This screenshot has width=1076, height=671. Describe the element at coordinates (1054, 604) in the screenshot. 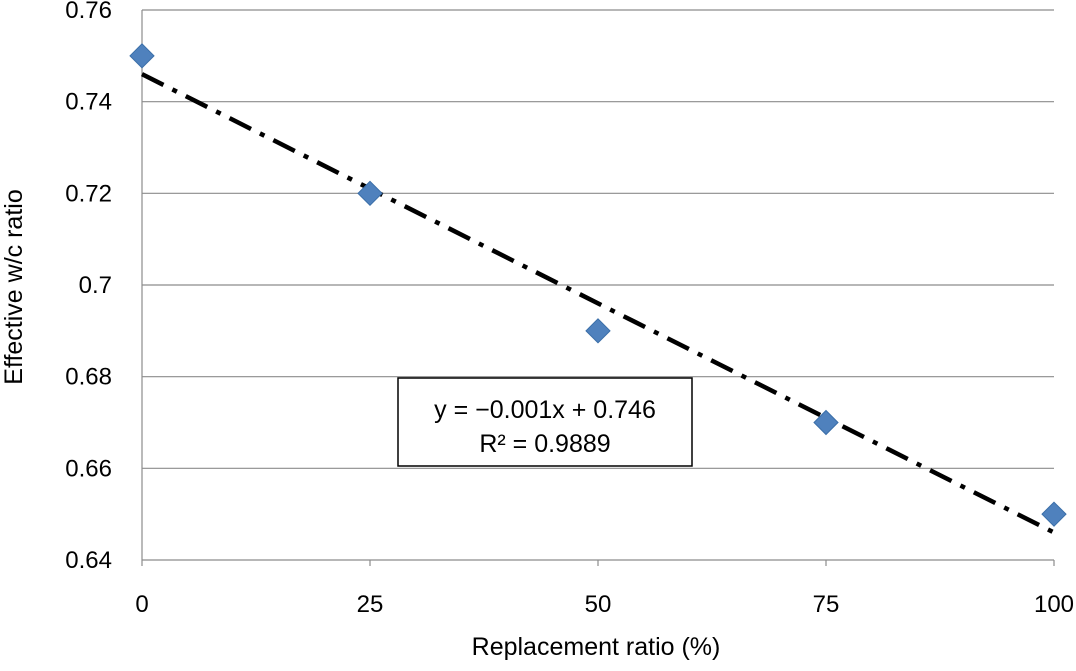

I see `x-tick-label: 100` at that location.